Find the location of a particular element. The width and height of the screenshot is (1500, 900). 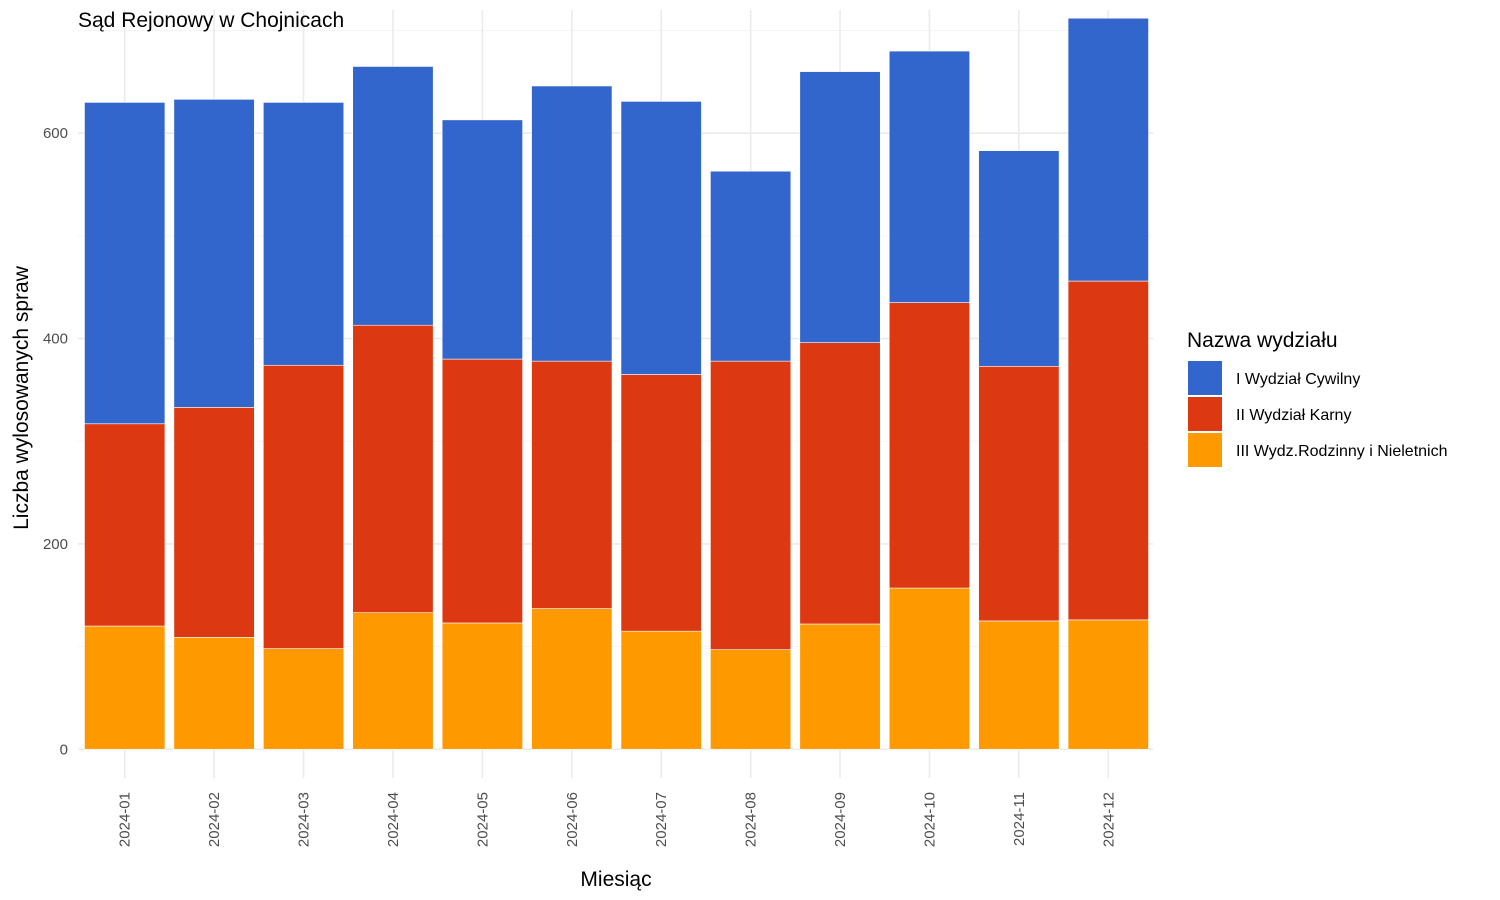

x-tick-label: 2024-05 is located at coordinates (482, 819).